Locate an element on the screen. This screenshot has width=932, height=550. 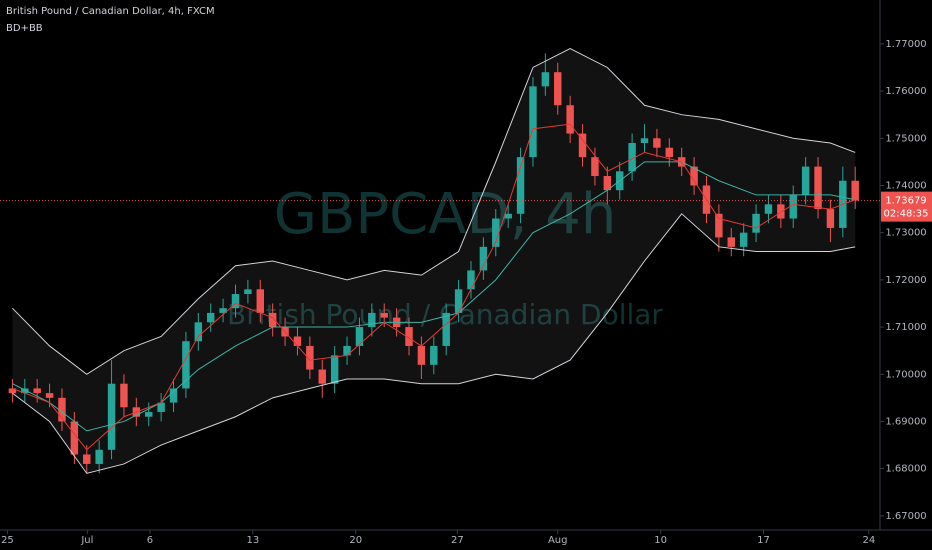
x-tick-label: 13 is located at coordinates (252, 540).